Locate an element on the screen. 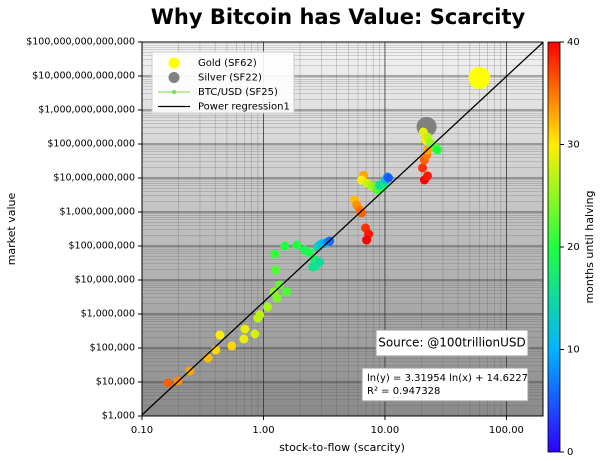 The image size is (600, 461). y-tick-label: $1,000,000,000 is located at coordinates (97, 212).